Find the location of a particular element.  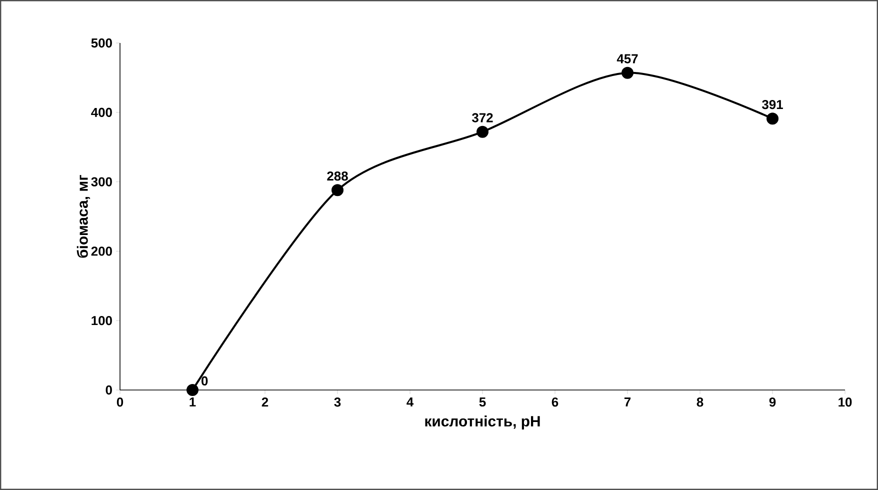

x-tick-label: 0 is located at coordinates (120, 402).